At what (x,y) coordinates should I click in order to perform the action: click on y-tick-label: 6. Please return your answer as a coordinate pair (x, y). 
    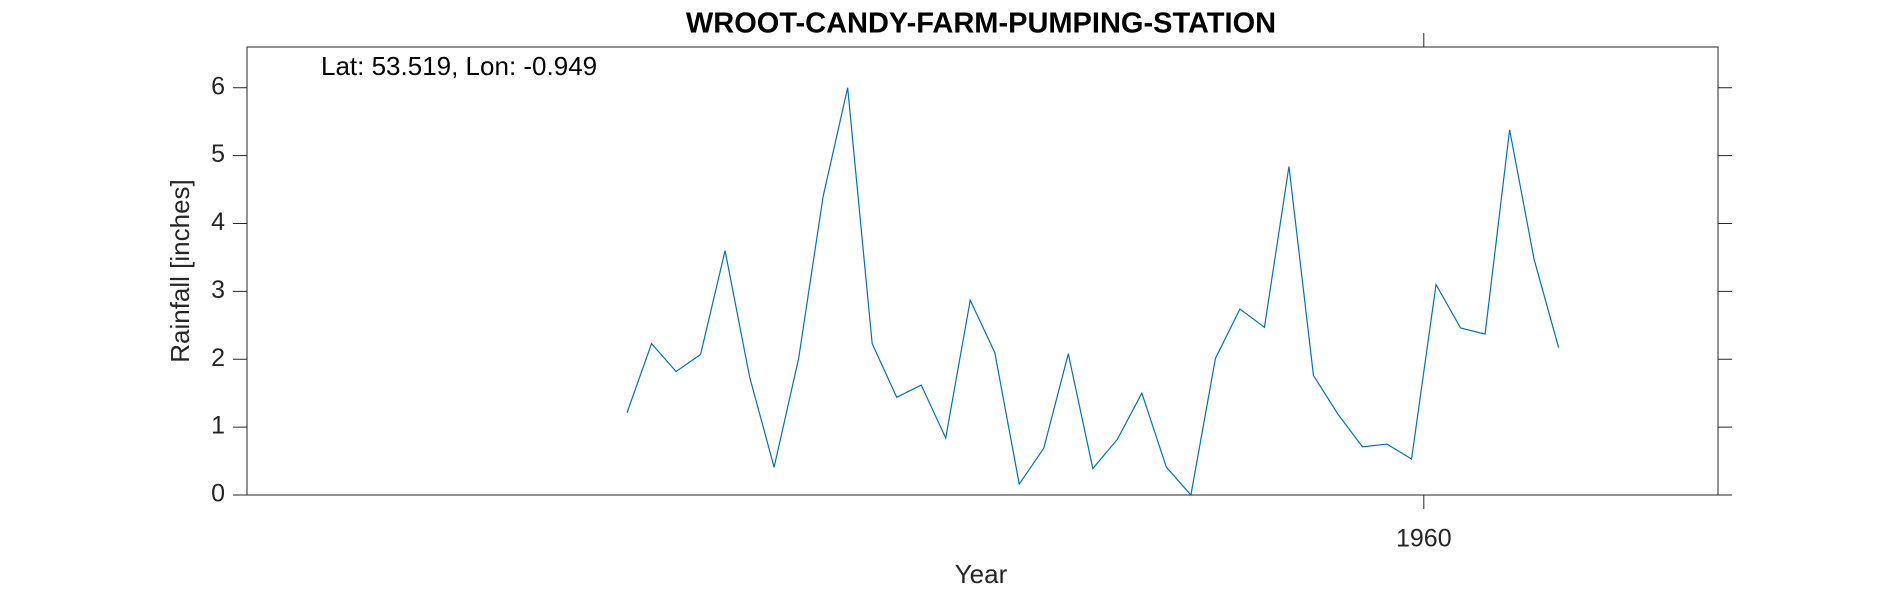
    Looking at the image, I should click on (218, 86).